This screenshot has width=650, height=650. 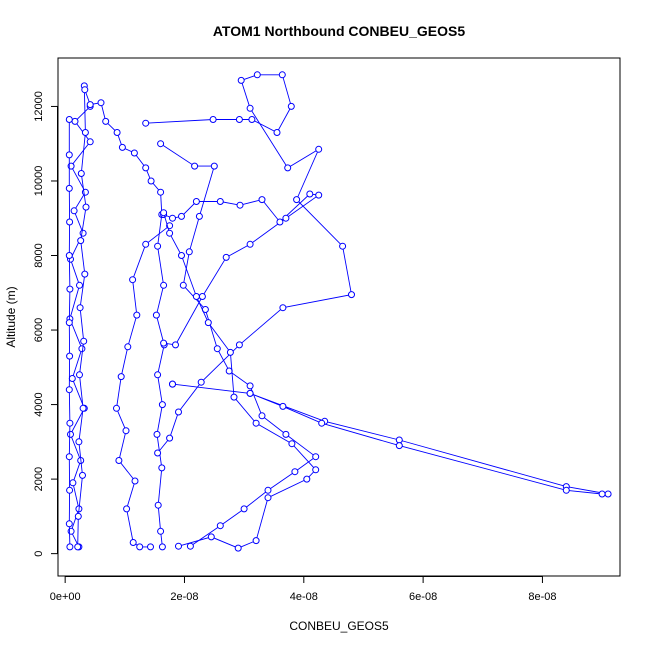 I want to click on x-axis-label: CONBEU_GEOS5, so click(x=339, y=626).